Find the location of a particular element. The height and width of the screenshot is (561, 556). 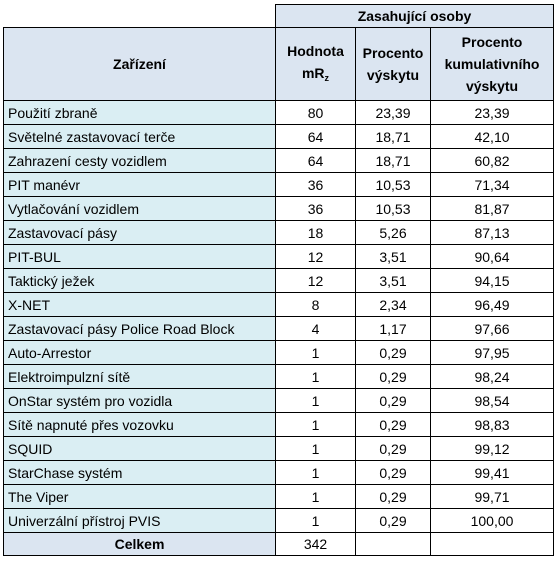

cumulative-cell: 42,10 is located at coordinates (492, 136).